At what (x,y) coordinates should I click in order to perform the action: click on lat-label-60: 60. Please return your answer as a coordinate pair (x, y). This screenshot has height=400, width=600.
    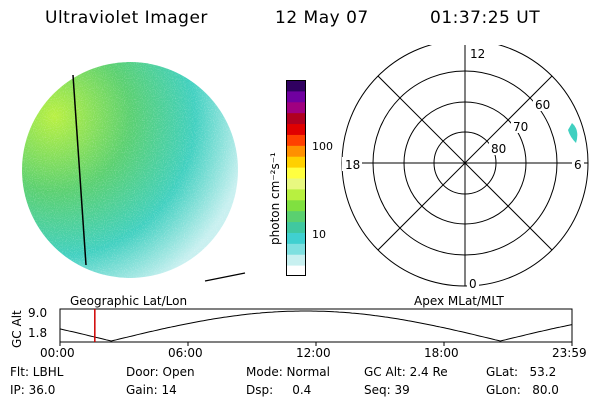
    Looking at the image, I should click on (542, 105).